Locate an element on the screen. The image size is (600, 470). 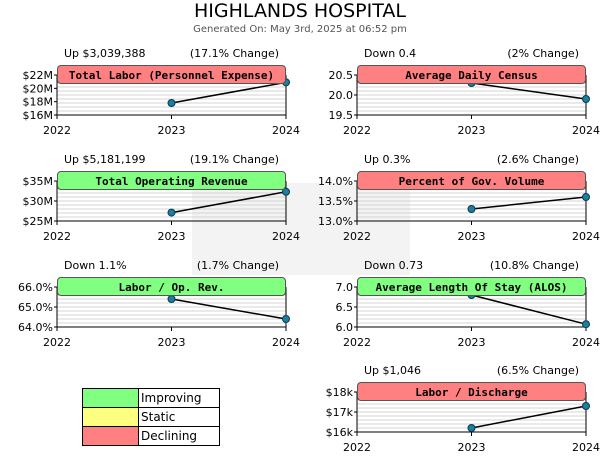
chart-title: Average Daily Census is located at coordinates (471, 74).